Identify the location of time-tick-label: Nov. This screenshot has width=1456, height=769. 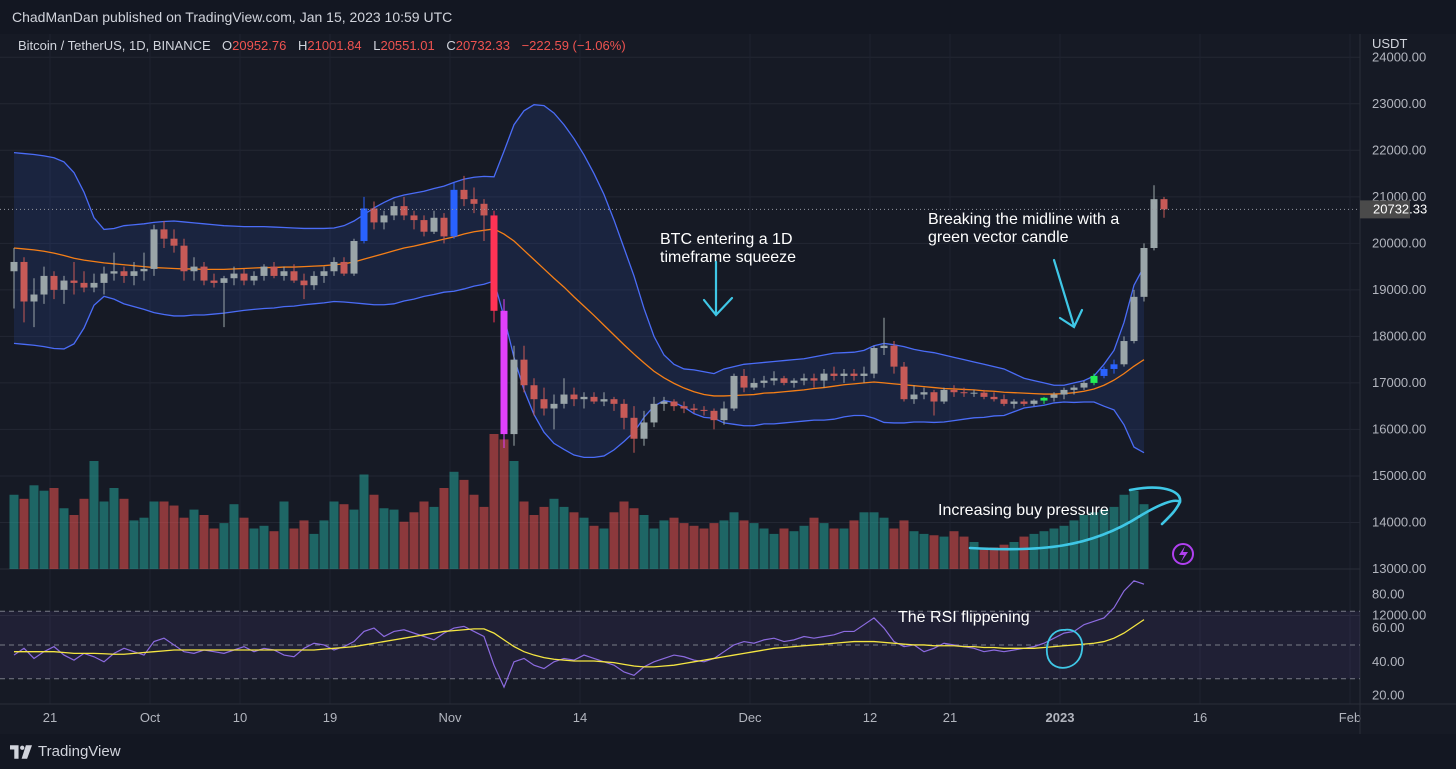
(450, 717).